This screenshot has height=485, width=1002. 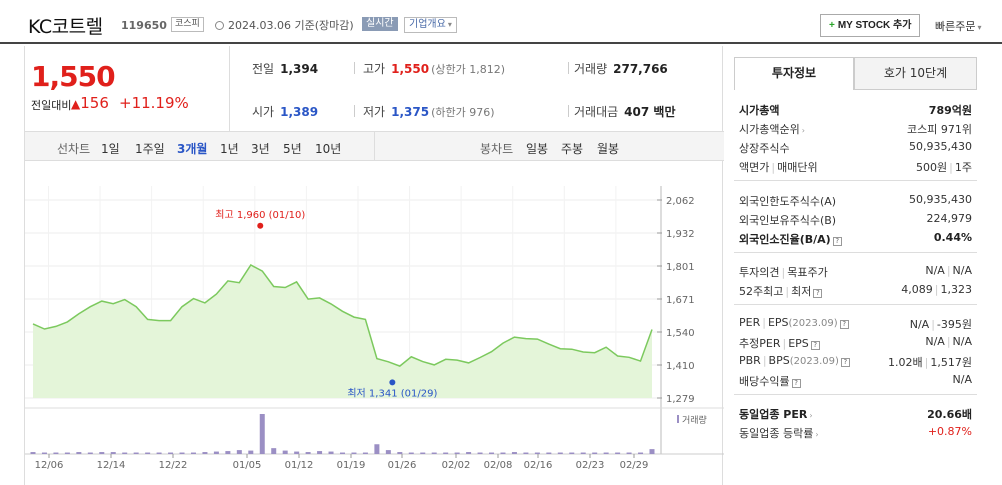 I want to click on candle-monthly: 월봉, so click(x=608, y=149).